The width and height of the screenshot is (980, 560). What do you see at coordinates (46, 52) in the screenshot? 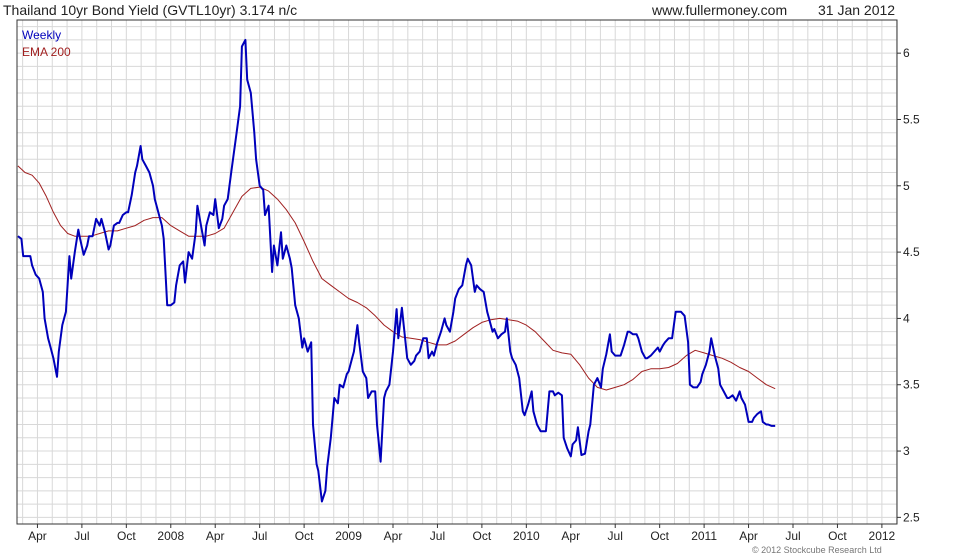
I see `legend-ema-200: EMA 200` at bounding box center [46, 52].